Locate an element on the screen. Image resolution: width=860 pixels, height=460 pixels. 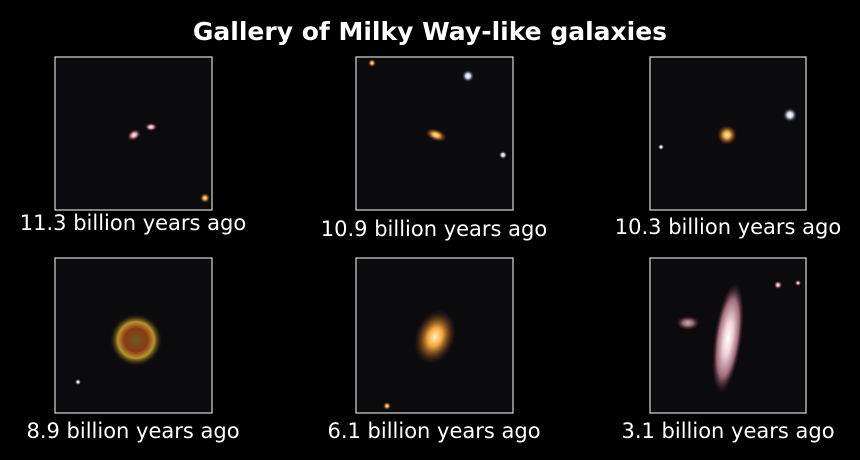
panel: 8.9 billion years ago is located at coordinates (133, 350).